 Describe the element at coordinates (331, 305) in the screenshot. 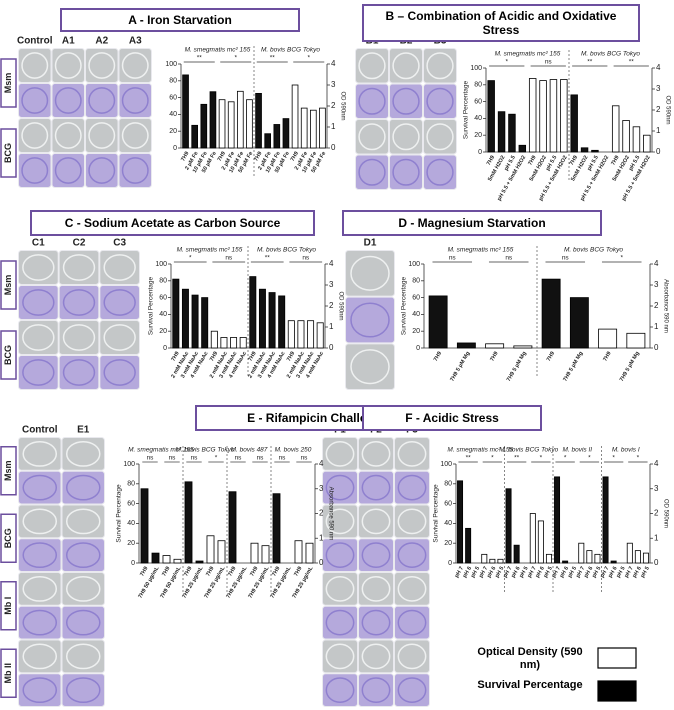

I see `y2-tick-label: 2` at that location.